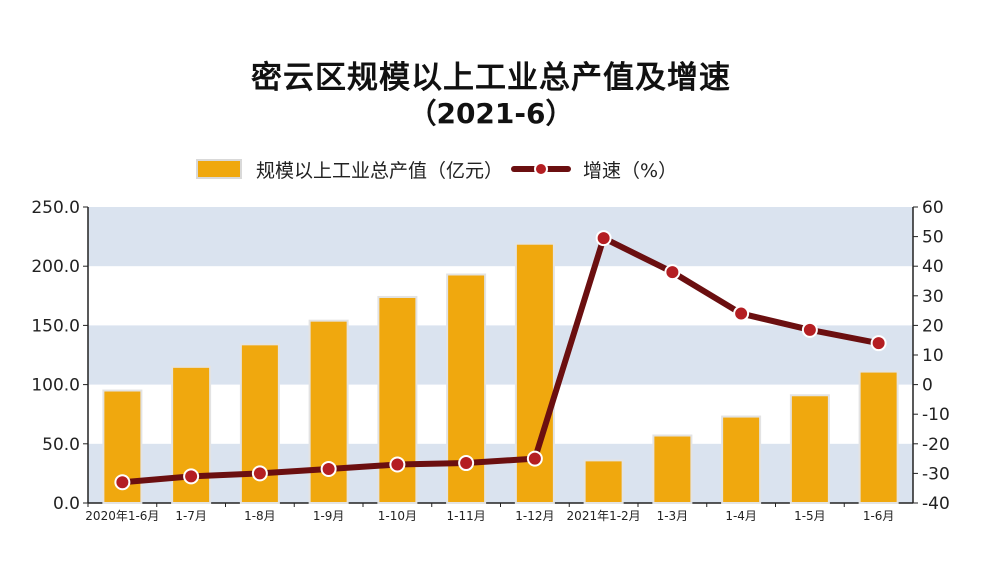 Image resolution: width=982 pixels, height=576 pixels. I want to click on legend-bar-swatch, so click(219, 169).